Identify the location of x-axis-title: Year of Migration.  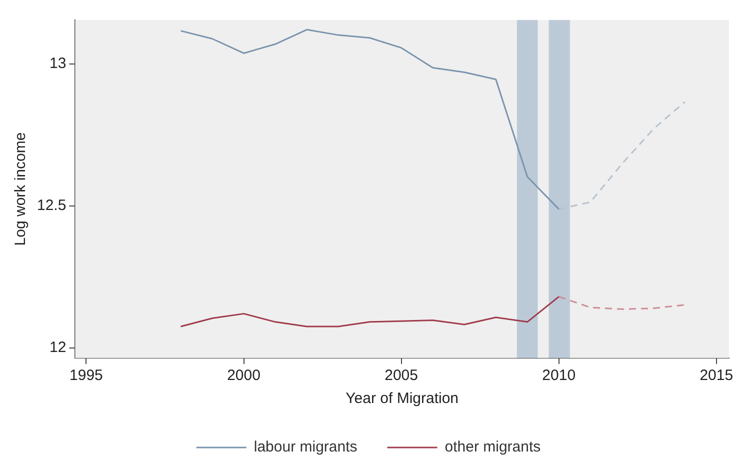
(402, 399).